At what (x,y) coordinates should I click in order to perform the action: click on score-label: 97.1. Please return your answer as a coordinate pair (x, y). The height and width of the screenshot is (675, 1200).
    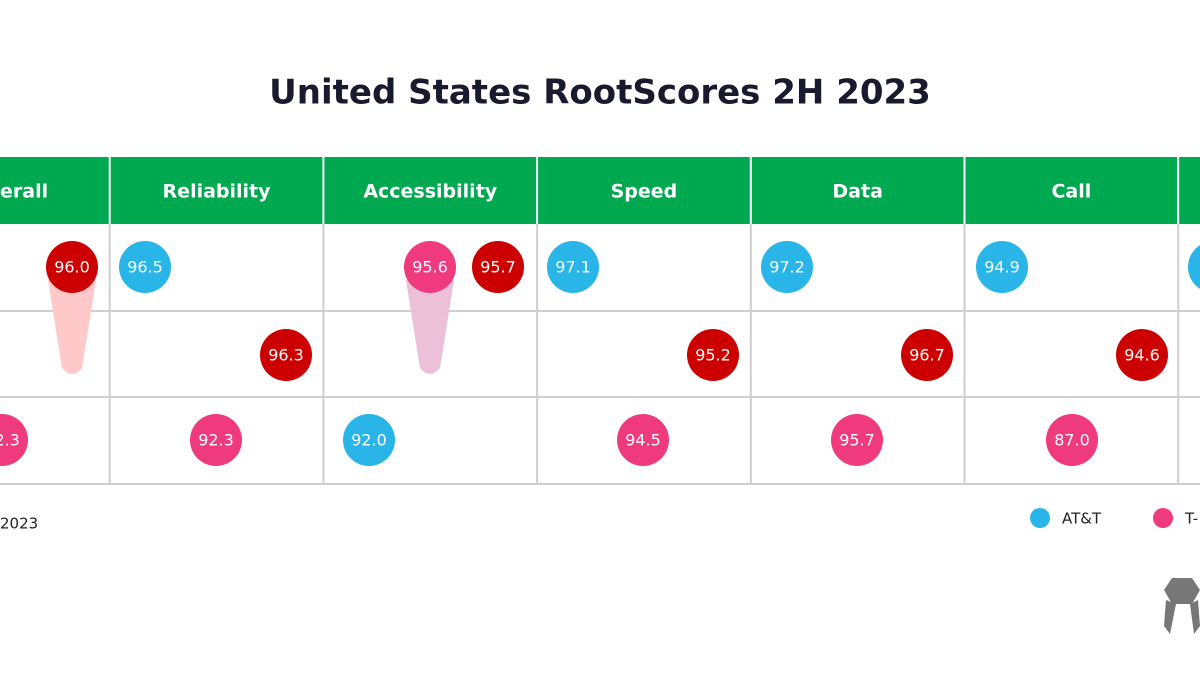
    Looking at the image, I should click on (573, 267).